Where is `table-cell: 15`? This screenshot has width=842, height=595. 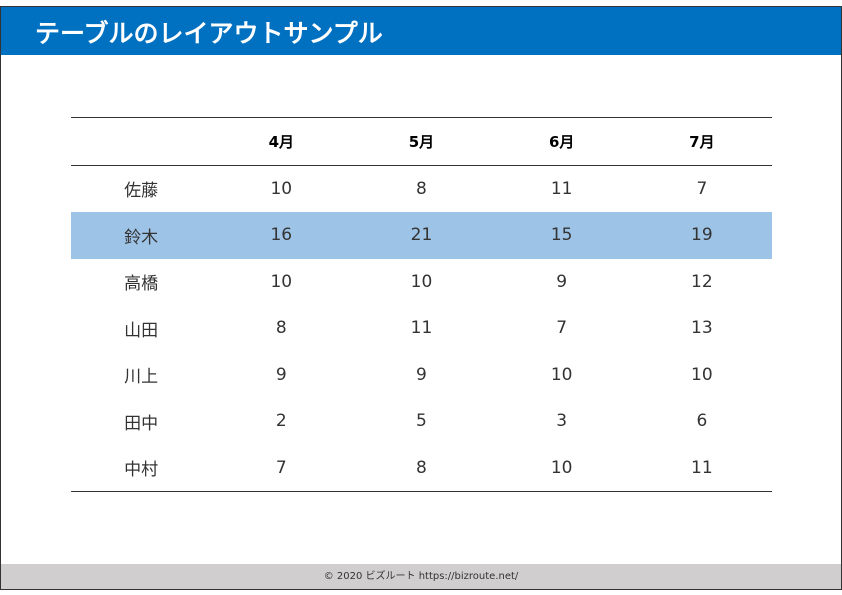
table-cell: 15 is located at coordinates (561, 235).